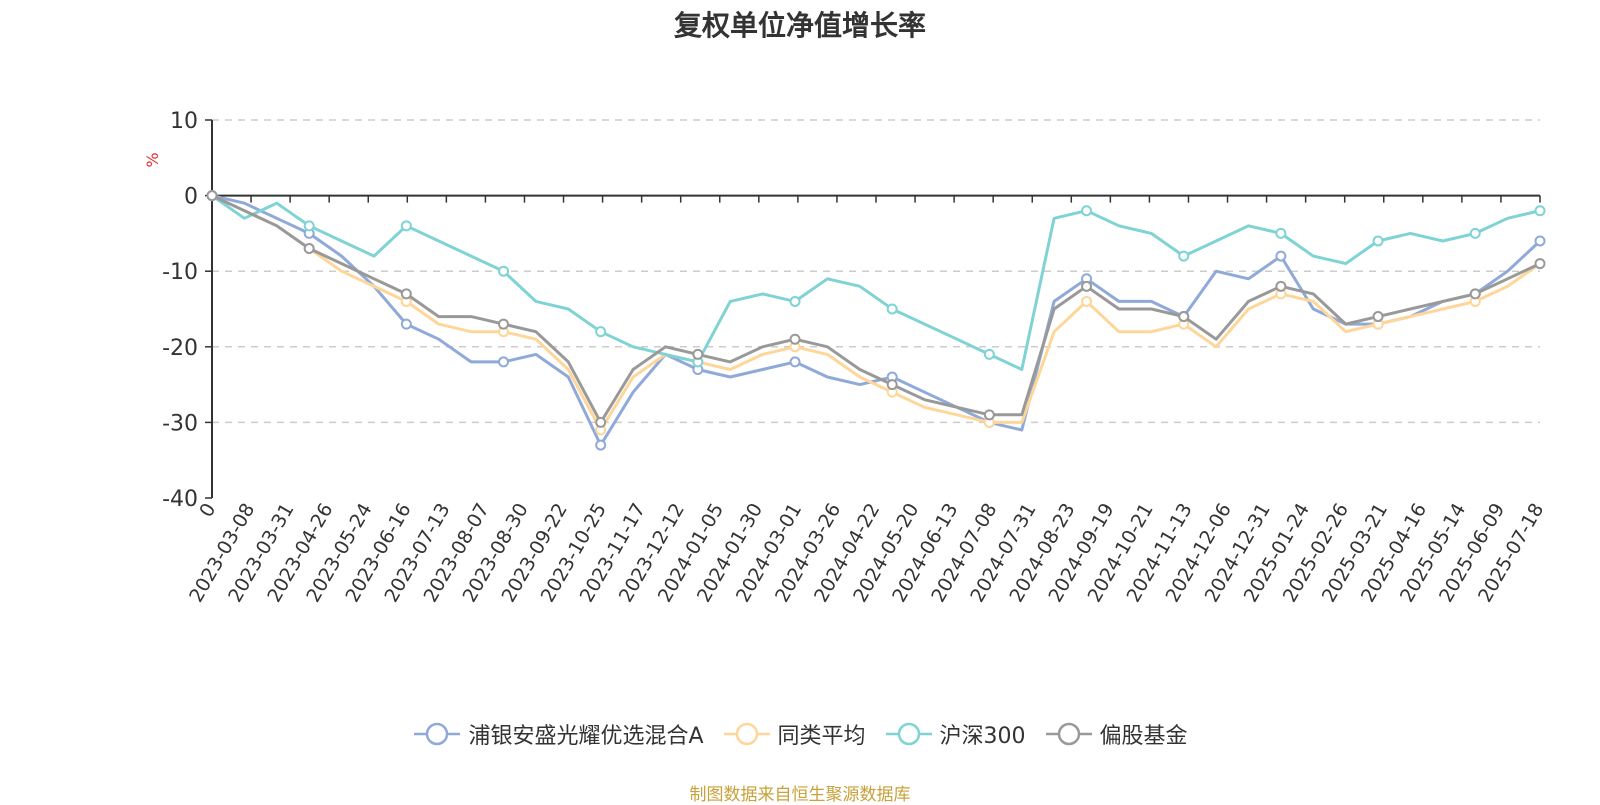 This screenshot has height=805, width=1600. What do you see at coordinates (180, 499) in the screenshot?
I see `y-tick-label: -40` at bounding box center [180, 499].